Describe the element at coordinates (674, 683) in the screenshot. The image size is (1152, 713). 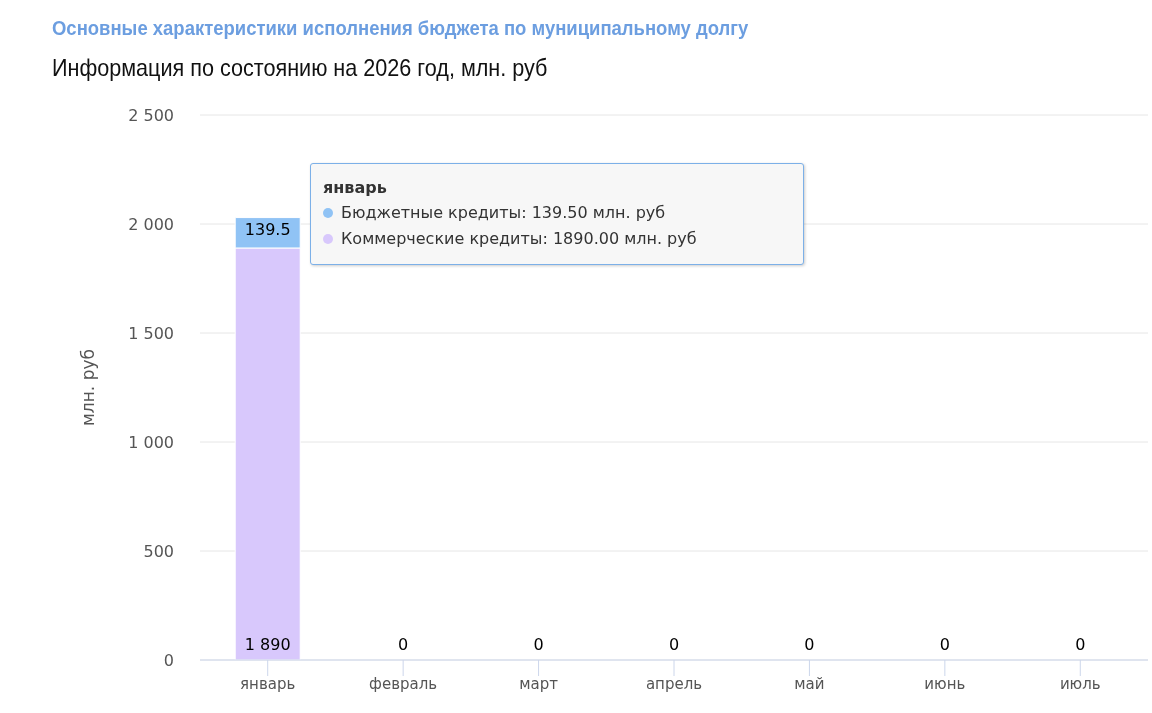
I see `x-tick-label: апрель` at that location.